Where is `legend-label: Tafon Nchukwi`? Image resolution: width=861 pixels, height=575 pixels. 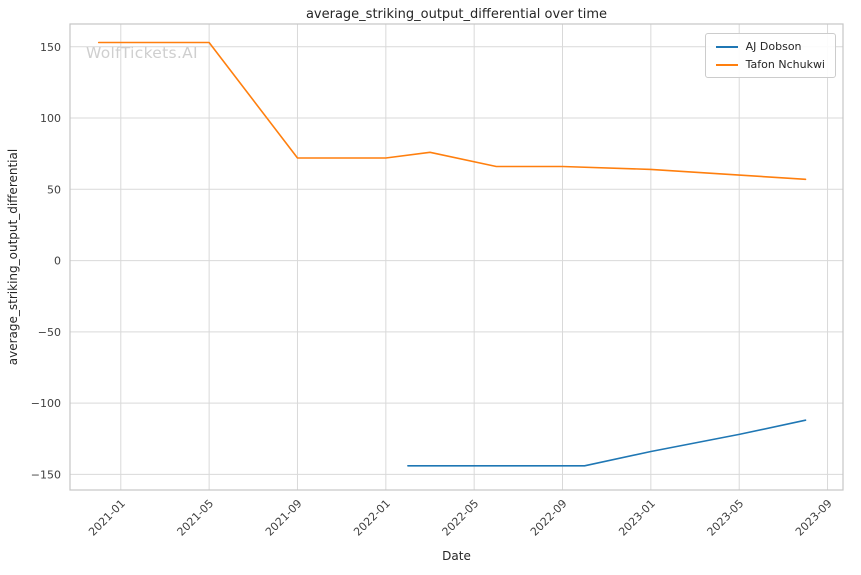
legend-label: Tafon Nchukwi is located at coordinates (785, 64).